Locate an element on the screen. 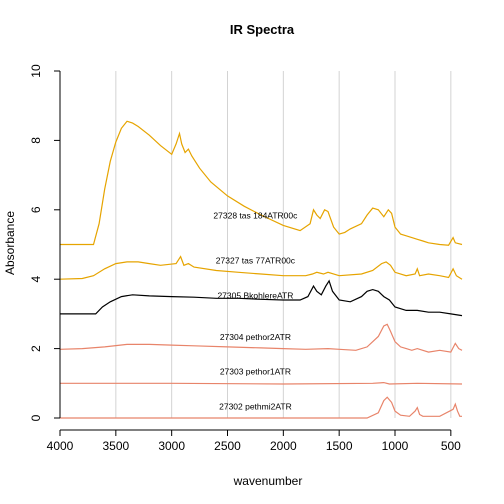  series-label-5: 27328 tas 184ATR00c is located at coordinates (255, 215).